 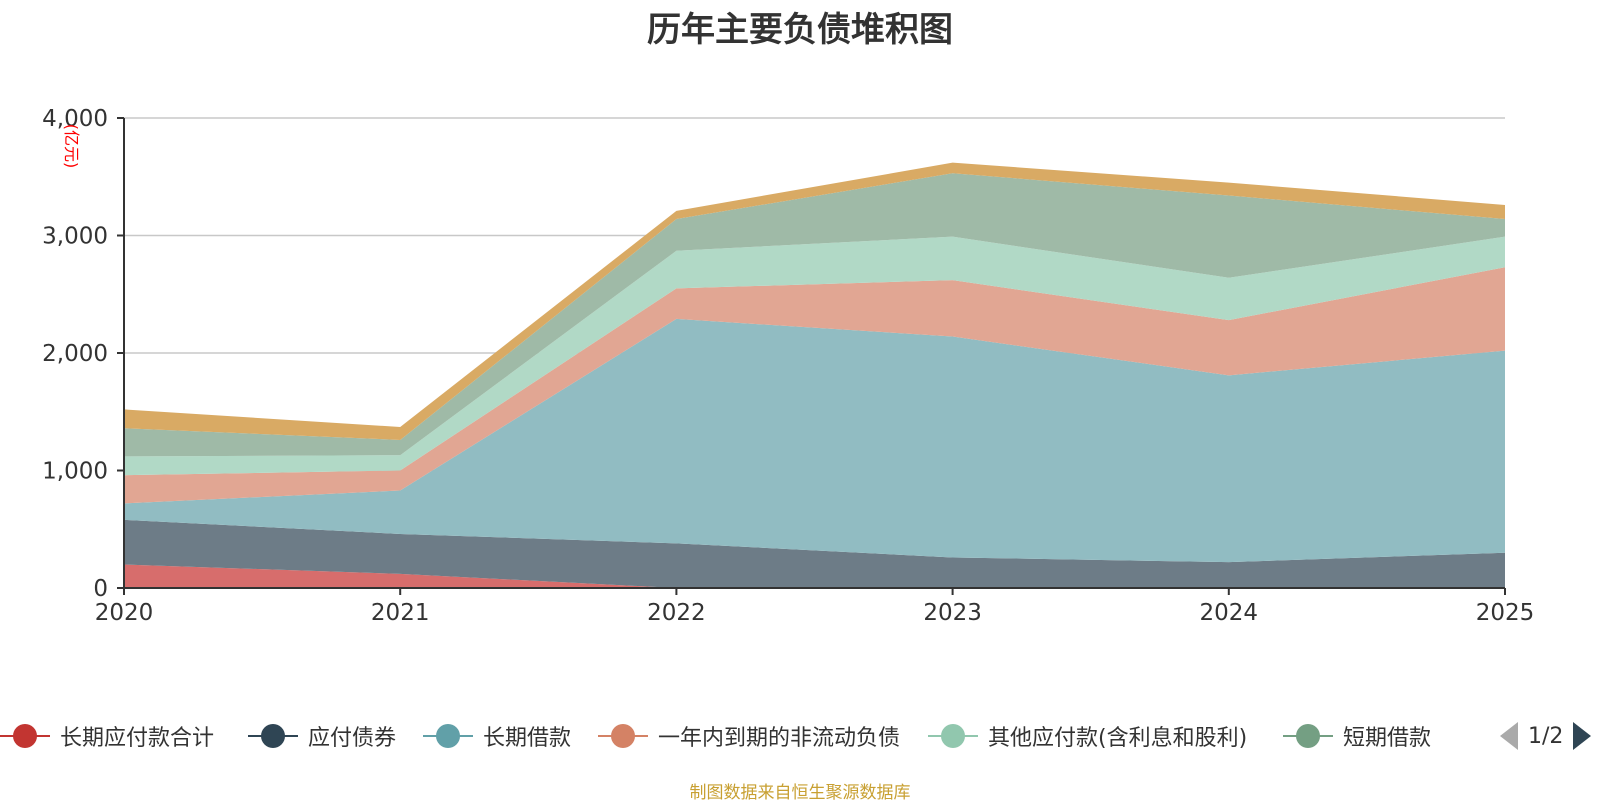 I want to click on legend-label: 一年内到期的非流动负债, so click(x=779, y=738).